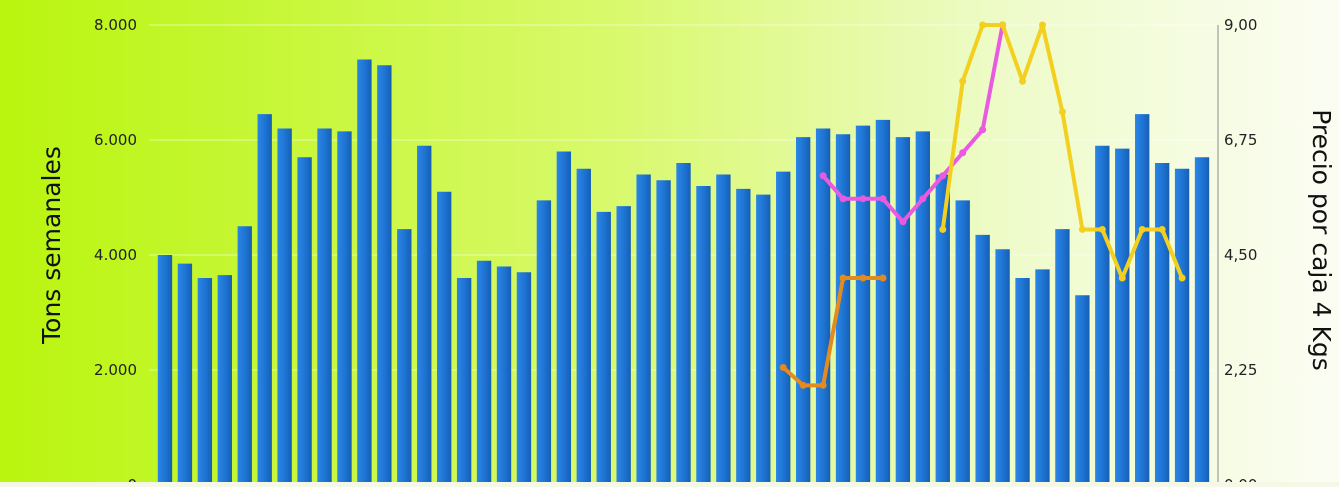 The width and height of the screenshot is (1339, 487). What do you see at coordinates (1321, 240) in the screenshot?
I see `y-axis-right-label: Precio por caja 4 Kgs` at bounding box center [1321, 240].